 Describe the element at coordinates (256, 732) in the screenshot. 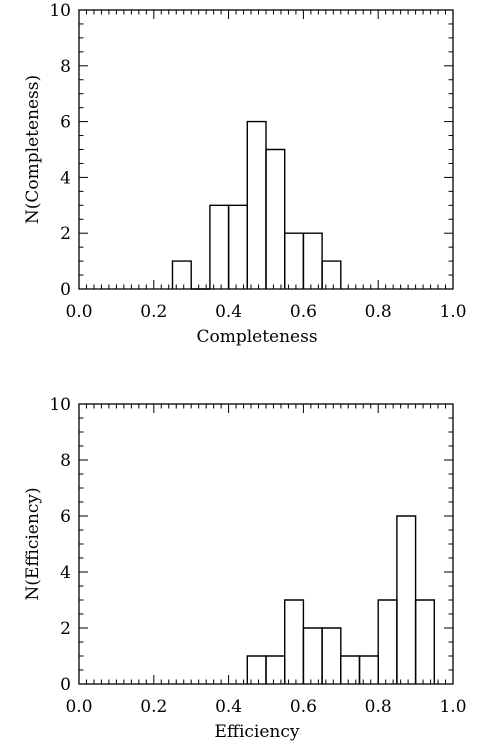

I see `x-axis-title: Efficiency` at that location.